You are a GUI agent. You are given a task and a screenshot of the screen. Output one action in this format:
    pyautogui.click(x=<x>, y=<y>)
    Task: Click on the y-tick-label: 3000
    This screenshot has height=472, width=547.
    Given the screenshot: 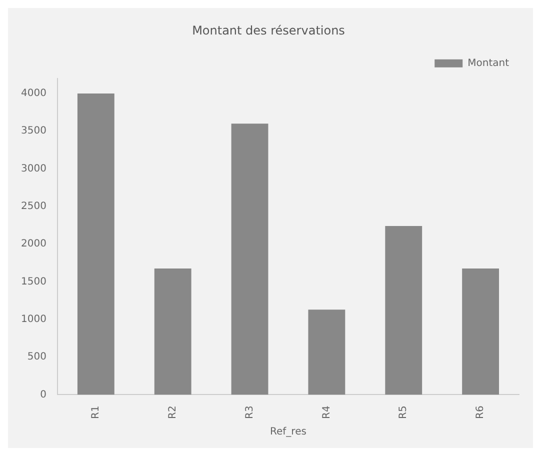 What is the action you would take?
    pyautogui.click(x=33, y=168)
    